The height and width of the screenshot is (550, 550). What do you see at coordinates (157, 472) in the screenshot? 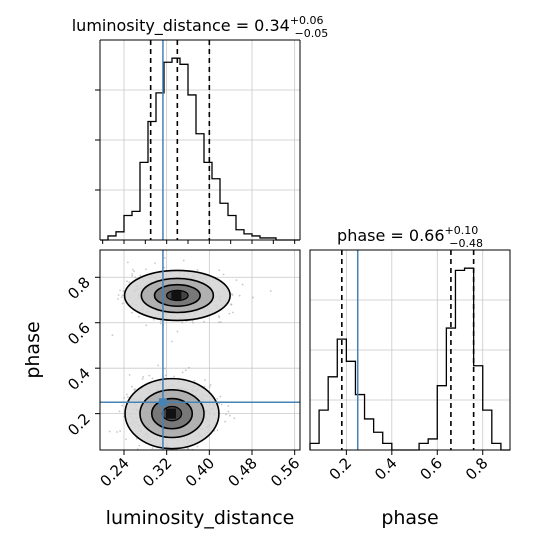
I see `x-tick-label: 0.32` at bounding box center [157, 472].